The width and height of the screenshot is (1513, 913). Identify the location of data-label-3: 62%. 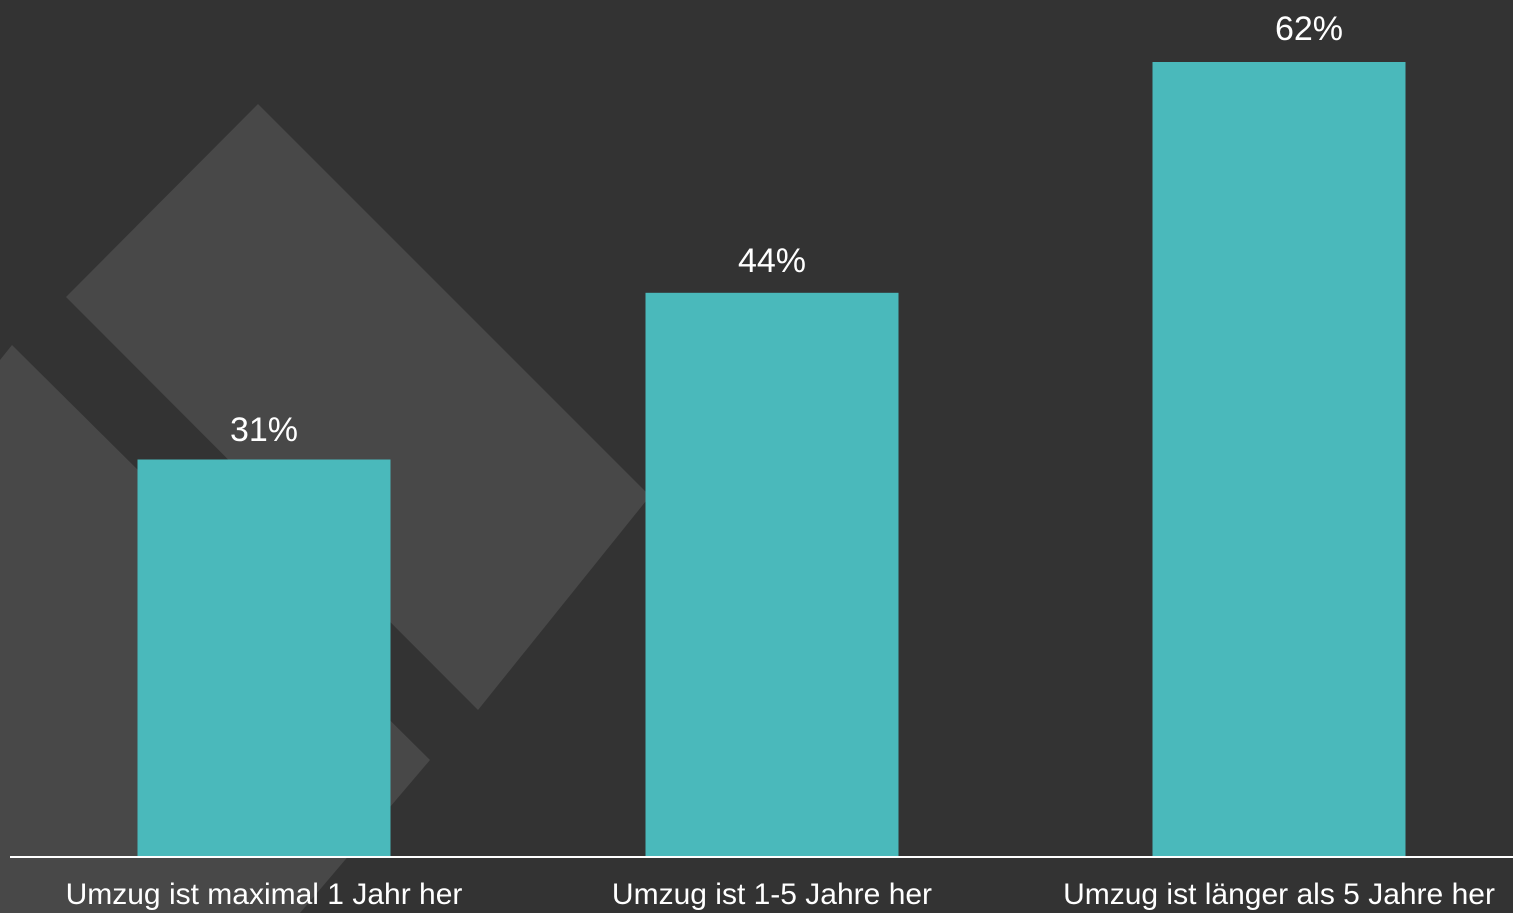
(1309, 29).